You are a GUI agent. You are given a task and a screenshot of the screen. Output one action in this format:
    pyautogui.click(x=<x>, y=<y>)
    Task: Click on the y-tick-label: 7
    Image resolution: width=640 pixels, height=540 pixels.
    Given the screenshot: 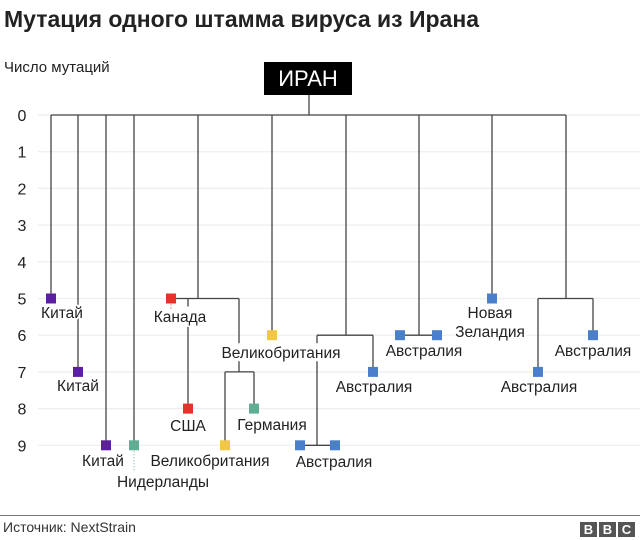 What is the action you would take?
    pyautogui.click(x=22, y=373)
    